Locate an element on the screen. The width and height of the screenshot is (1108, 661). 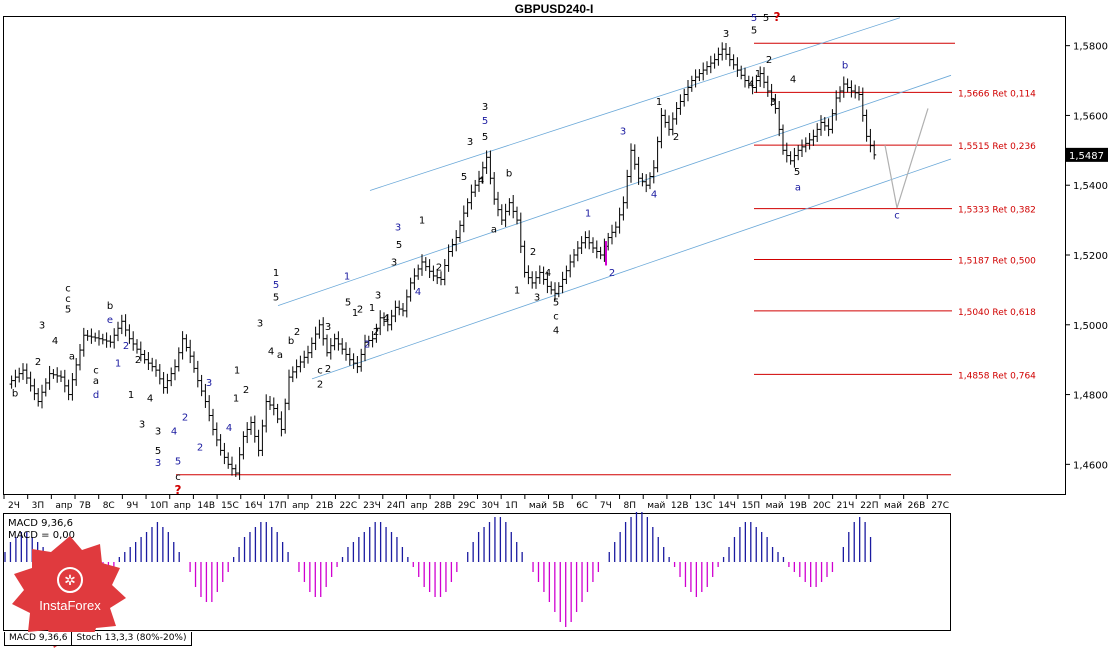
date-tick-label: 30Ч is located at coordinates (491, 506).